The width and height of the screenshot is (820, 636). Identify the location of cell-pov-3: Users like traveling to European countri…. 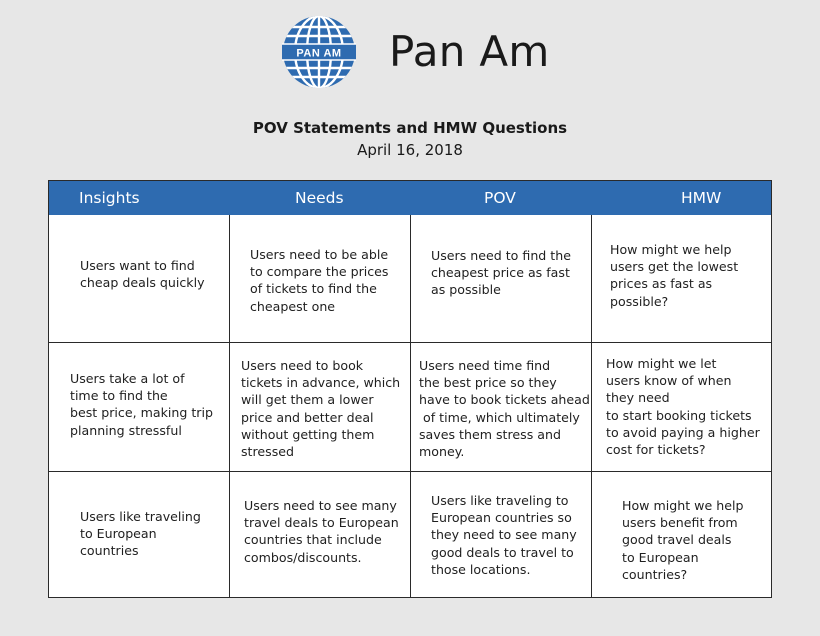
(504, 535).